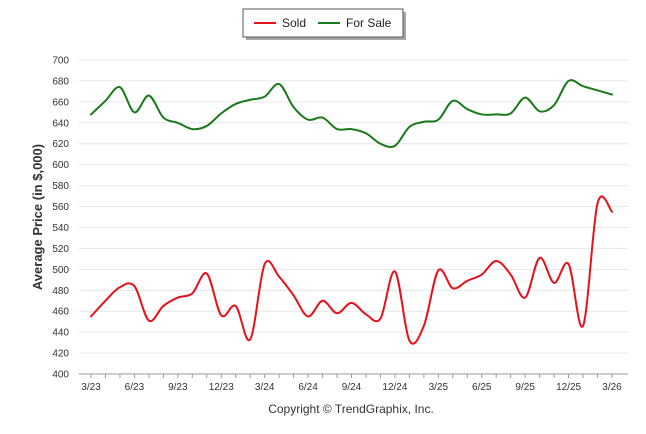  Describe the element at coordinates (308, 387) in the screenshot. I see `x-tick-label: 6/24` at that location.